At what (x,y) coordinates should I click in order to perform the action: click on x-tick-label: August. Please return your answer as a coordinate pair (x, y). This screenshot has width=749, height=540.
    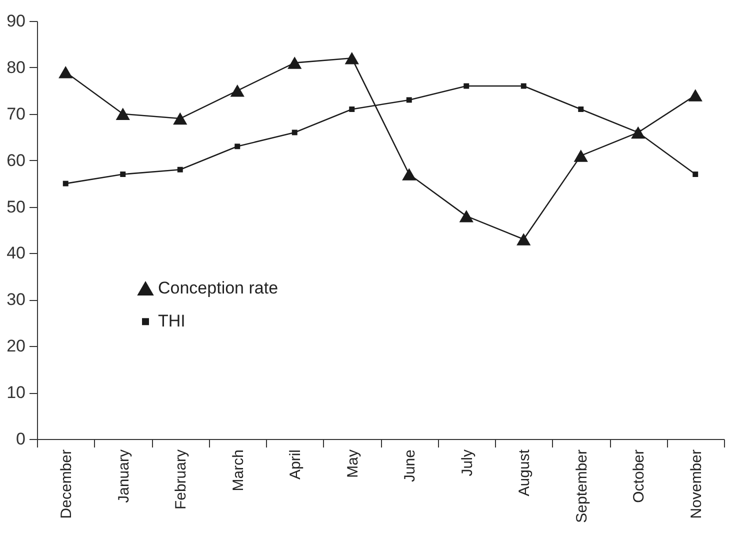
    Looking at the image, I should click on (525, 472).